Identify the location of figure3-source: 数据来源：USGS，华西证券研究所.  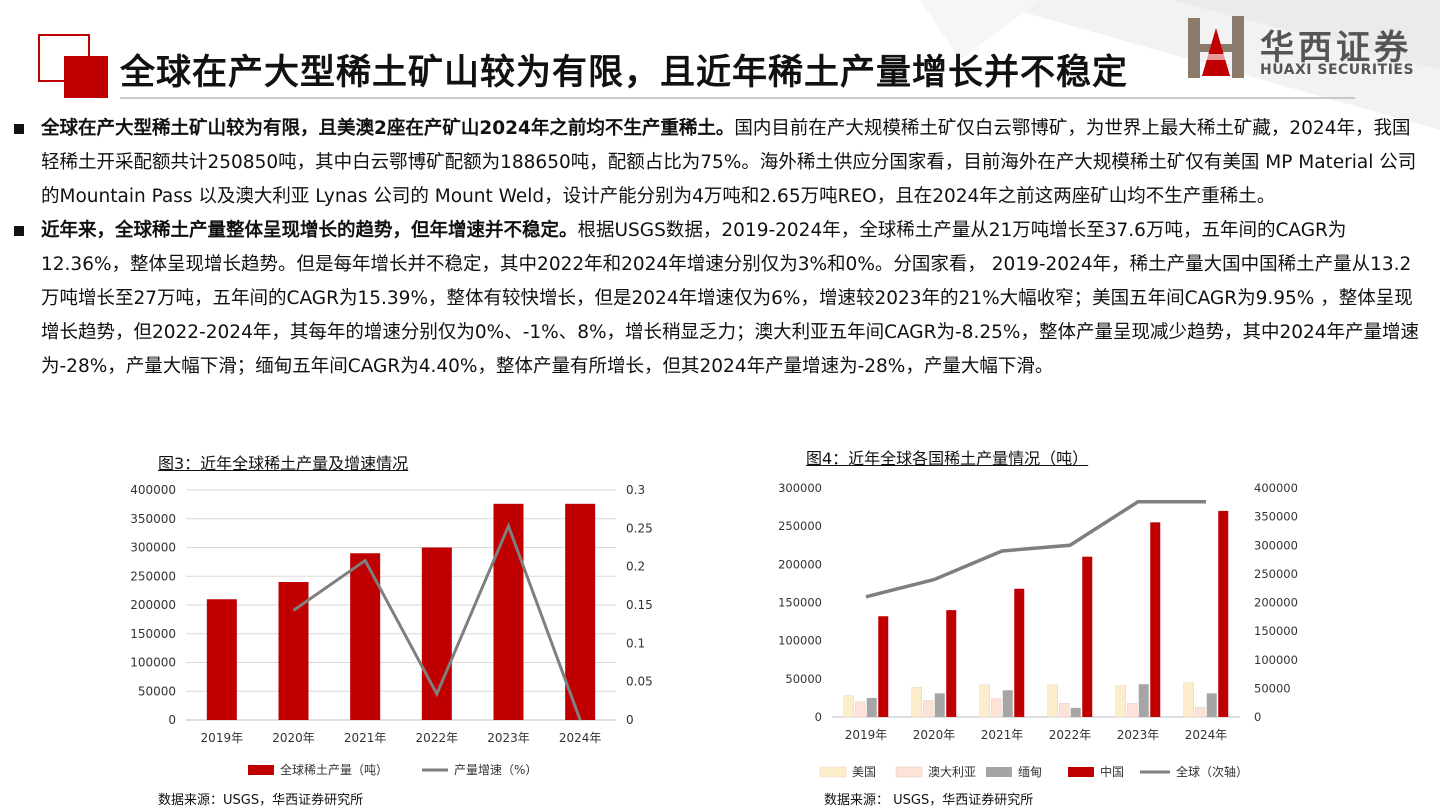
(261, 800).